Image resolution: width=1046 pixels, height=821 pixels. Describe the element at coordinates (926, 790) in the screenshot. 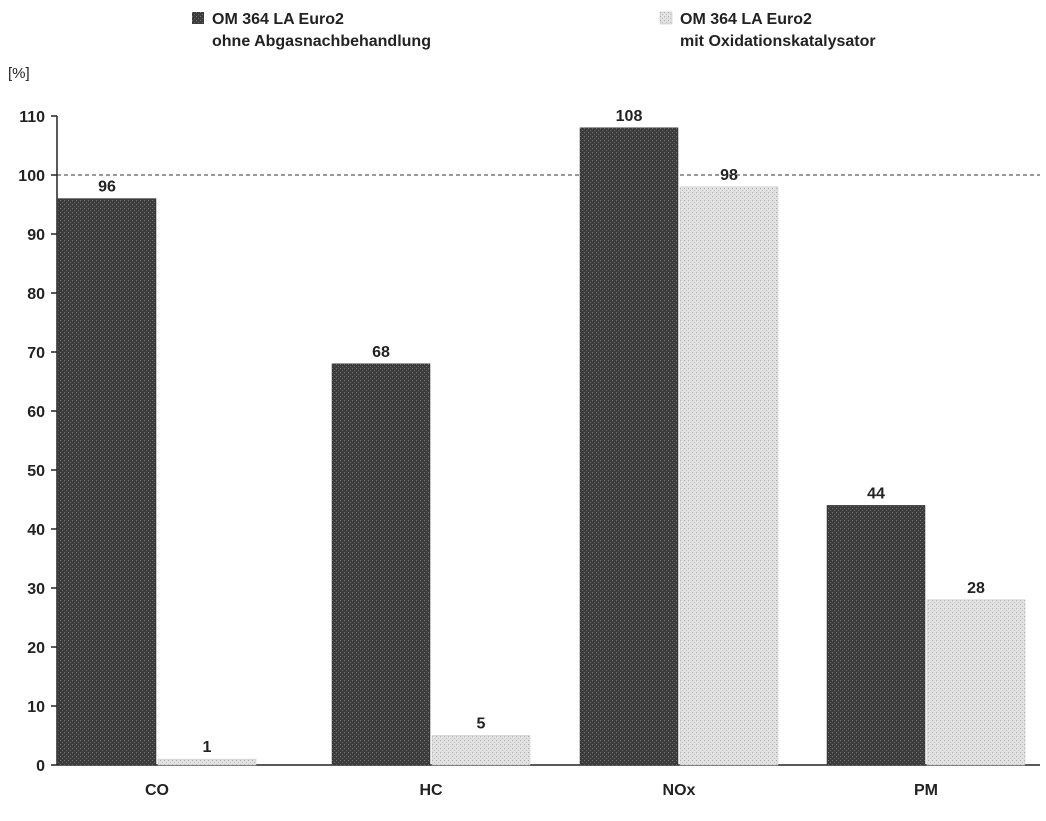

I see `x-tick-label: PM` at that location.